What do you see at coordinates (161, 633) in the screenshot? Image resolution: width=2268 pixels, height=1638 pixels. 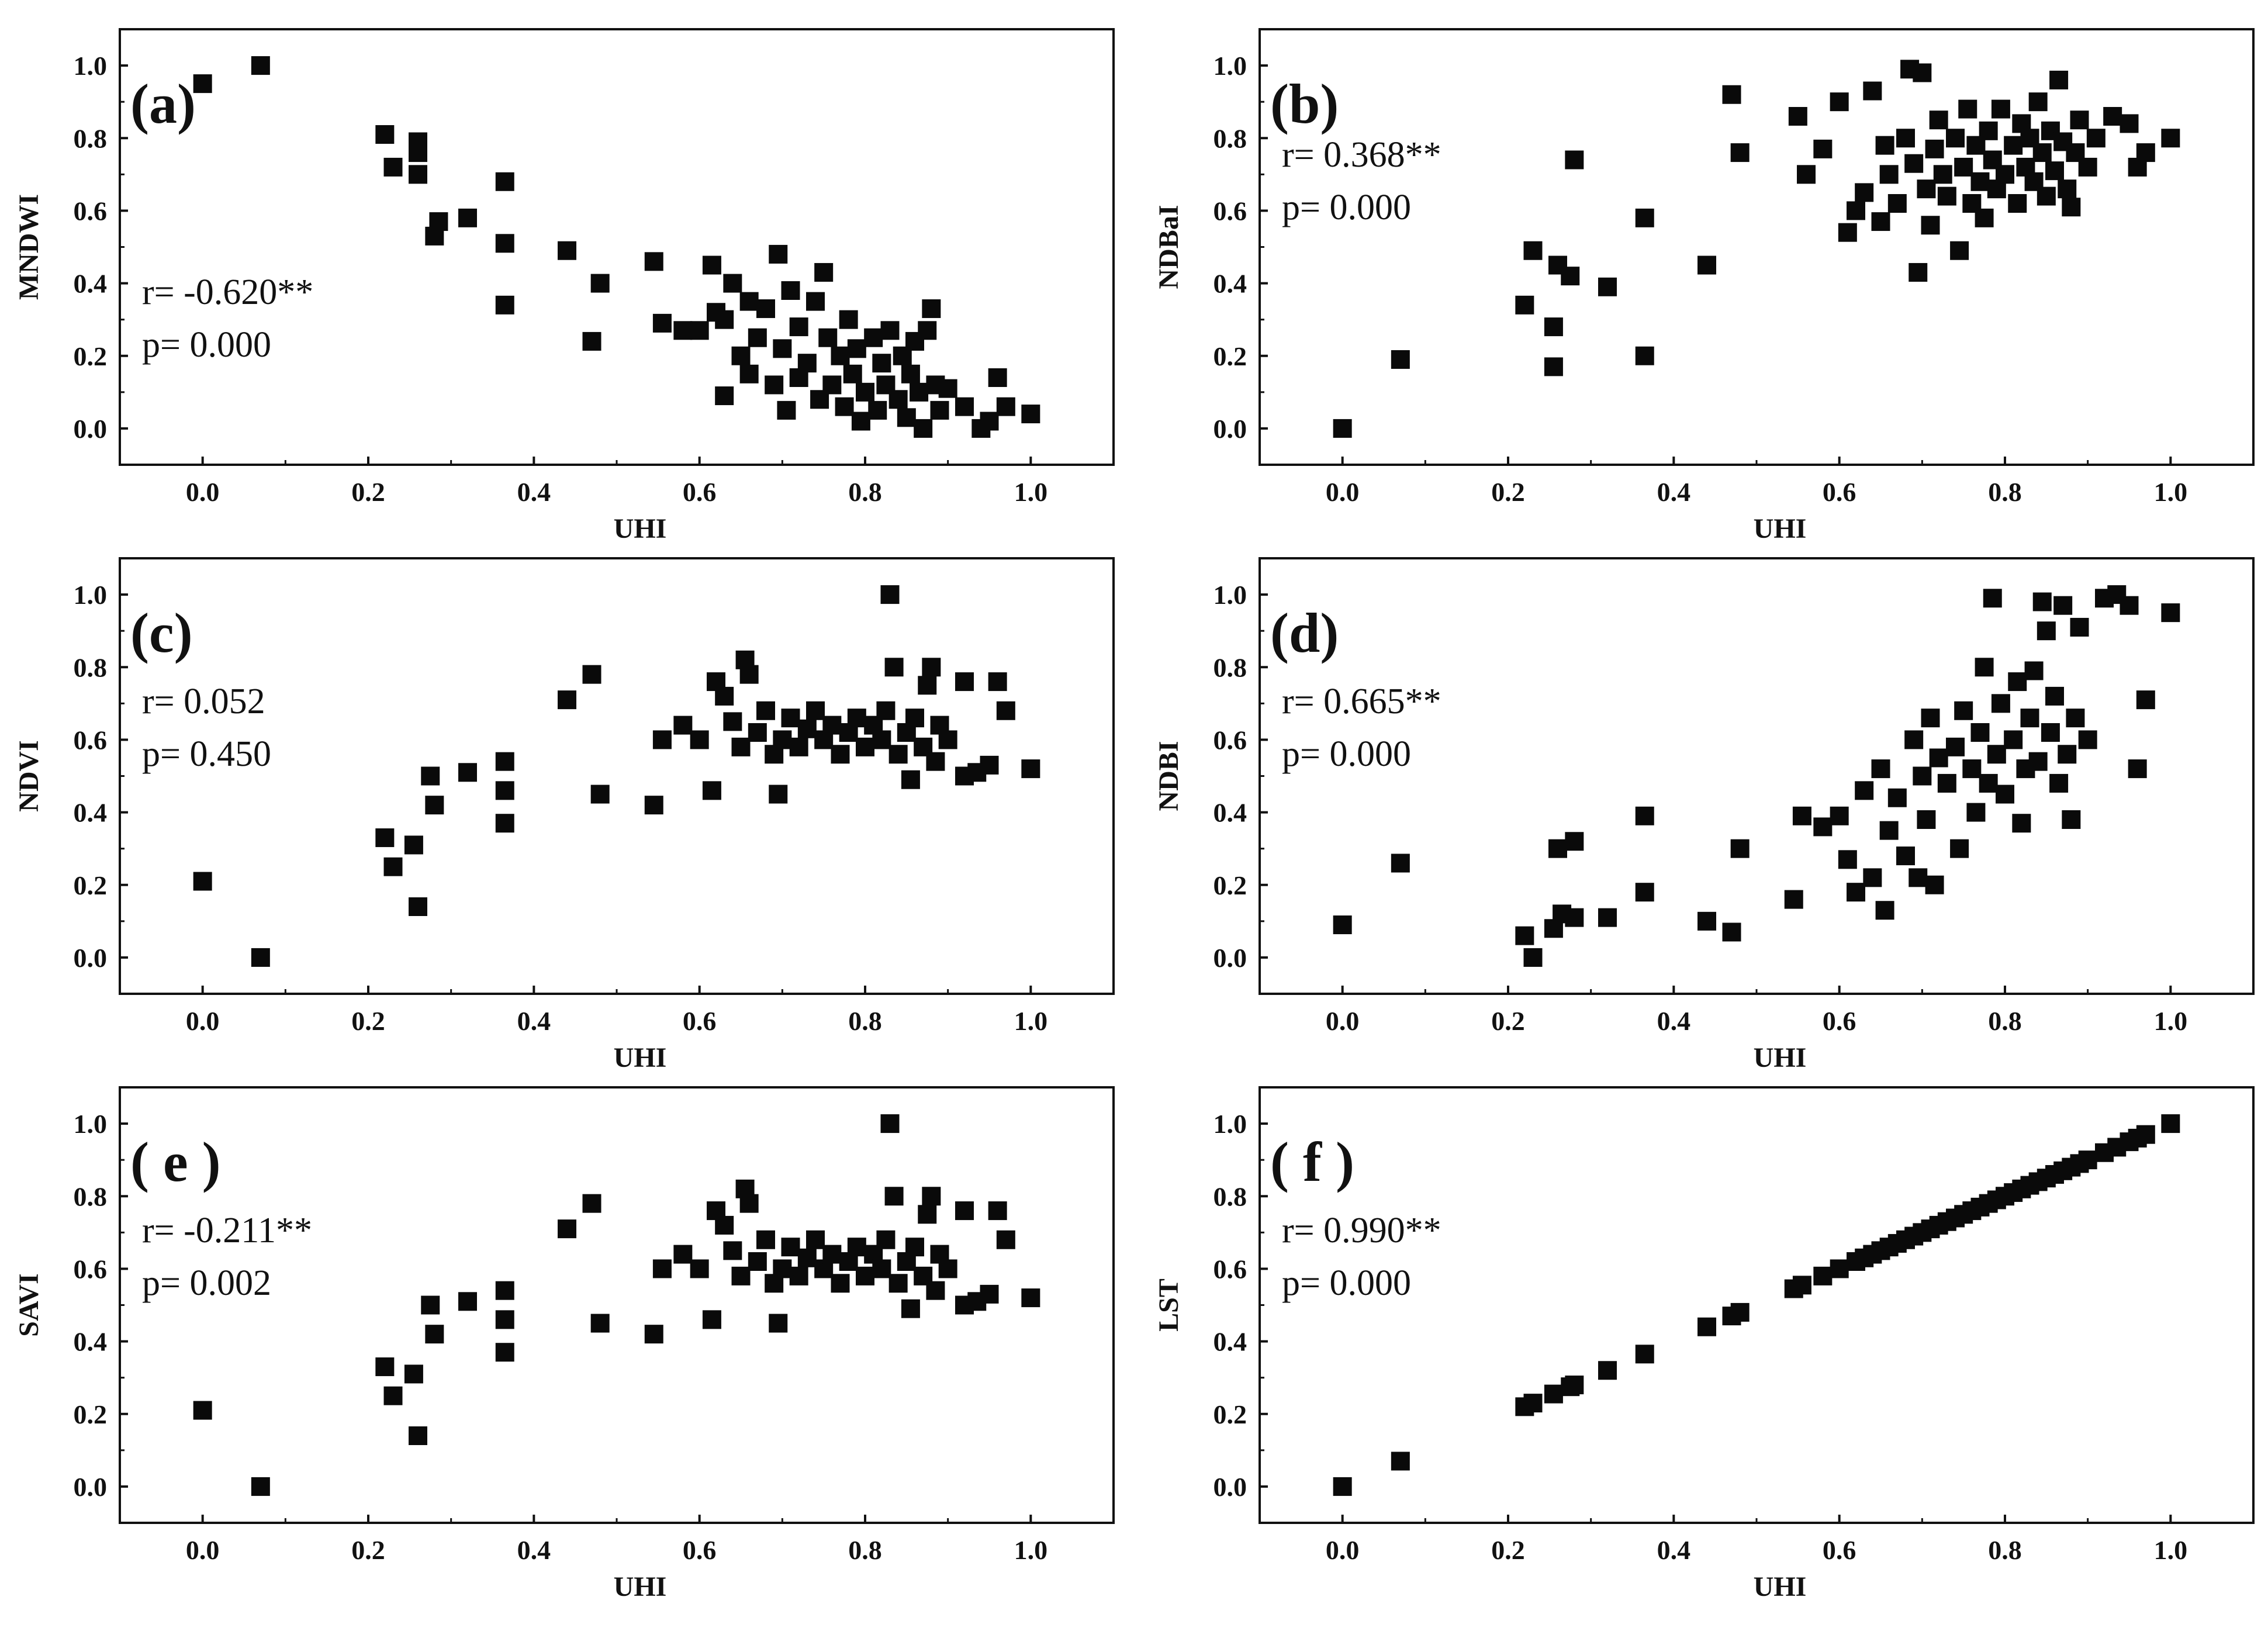 I see `panel-label: (c)` at bounding box center [161, 633].